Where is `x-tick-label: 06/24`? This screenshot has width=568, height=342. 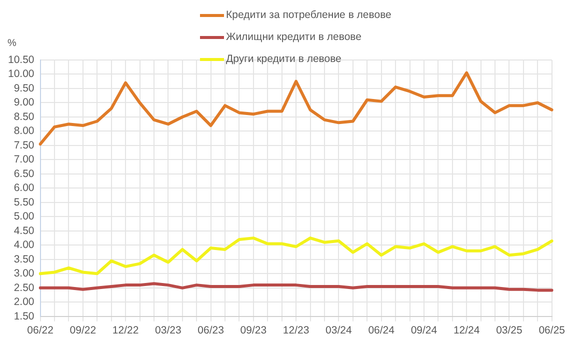
x-tick-label: 06/24 is located at coordinates (381, 330).